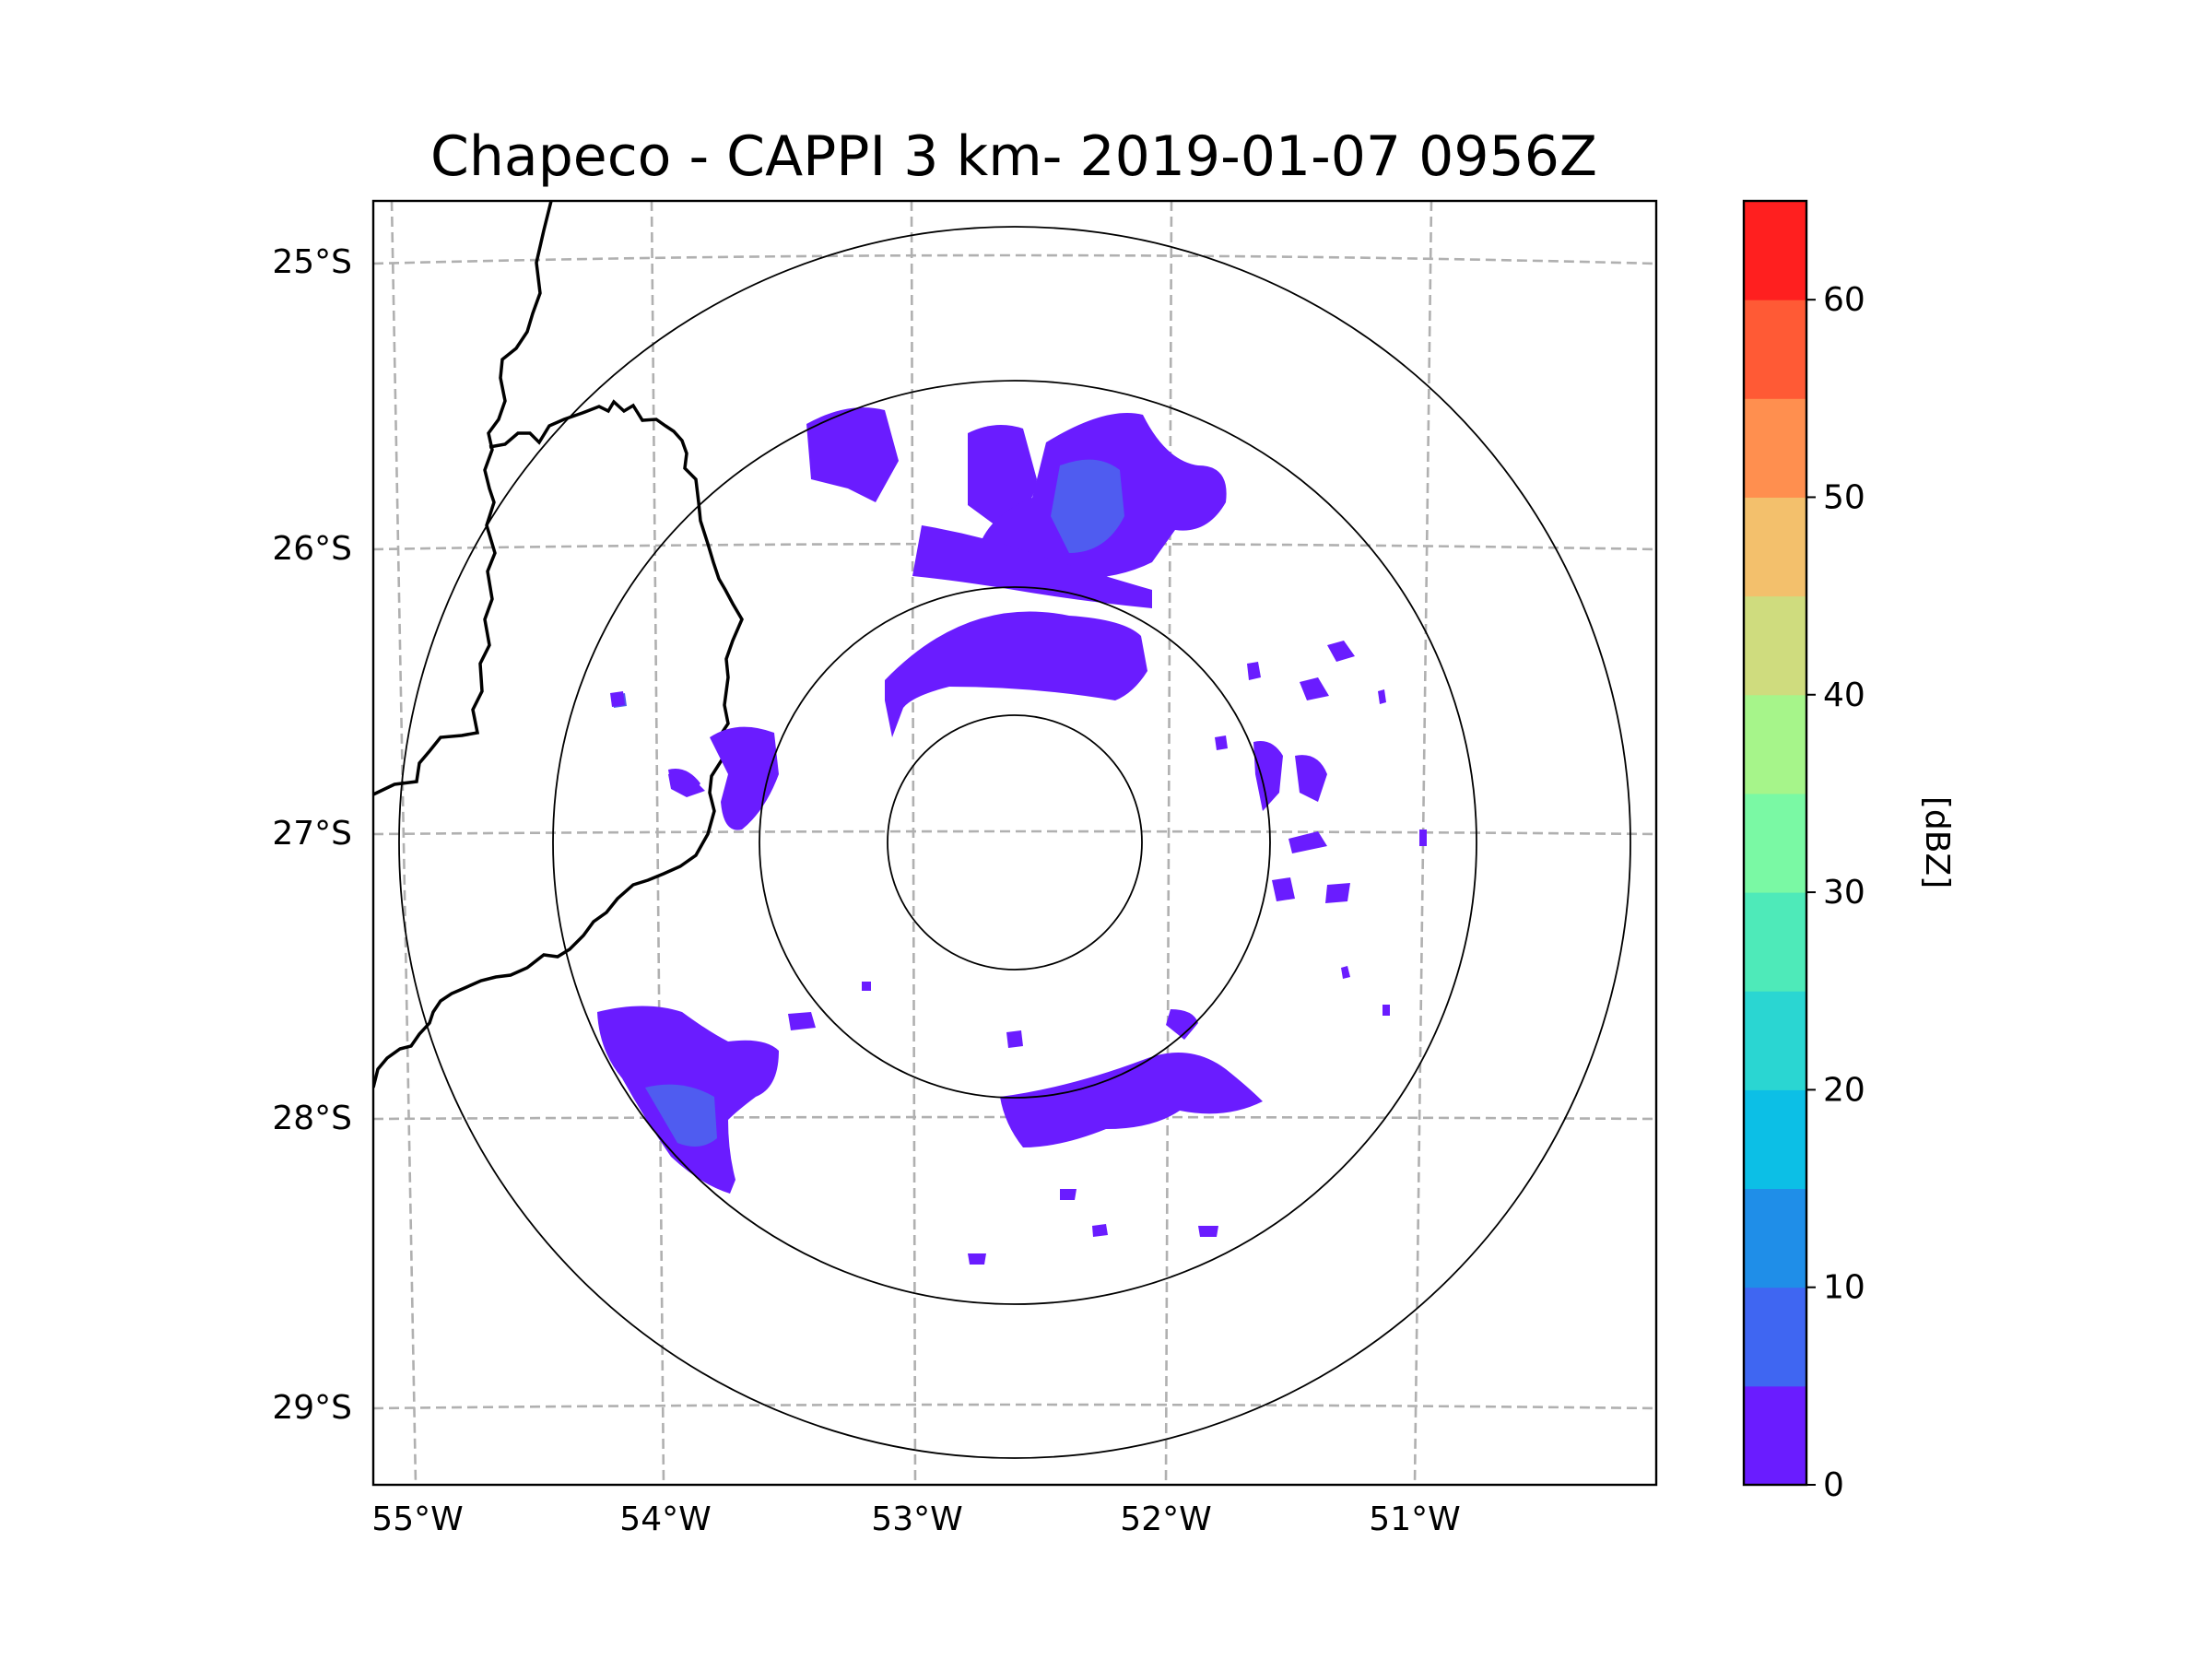 This screenshot has height=1659, width=2212. Describe the element at coordinates (1013, 156) in the screenshot. I see `plot-title: Chapeco - CAPPI 3 km- 2019-01-07 0956Z` at that location.